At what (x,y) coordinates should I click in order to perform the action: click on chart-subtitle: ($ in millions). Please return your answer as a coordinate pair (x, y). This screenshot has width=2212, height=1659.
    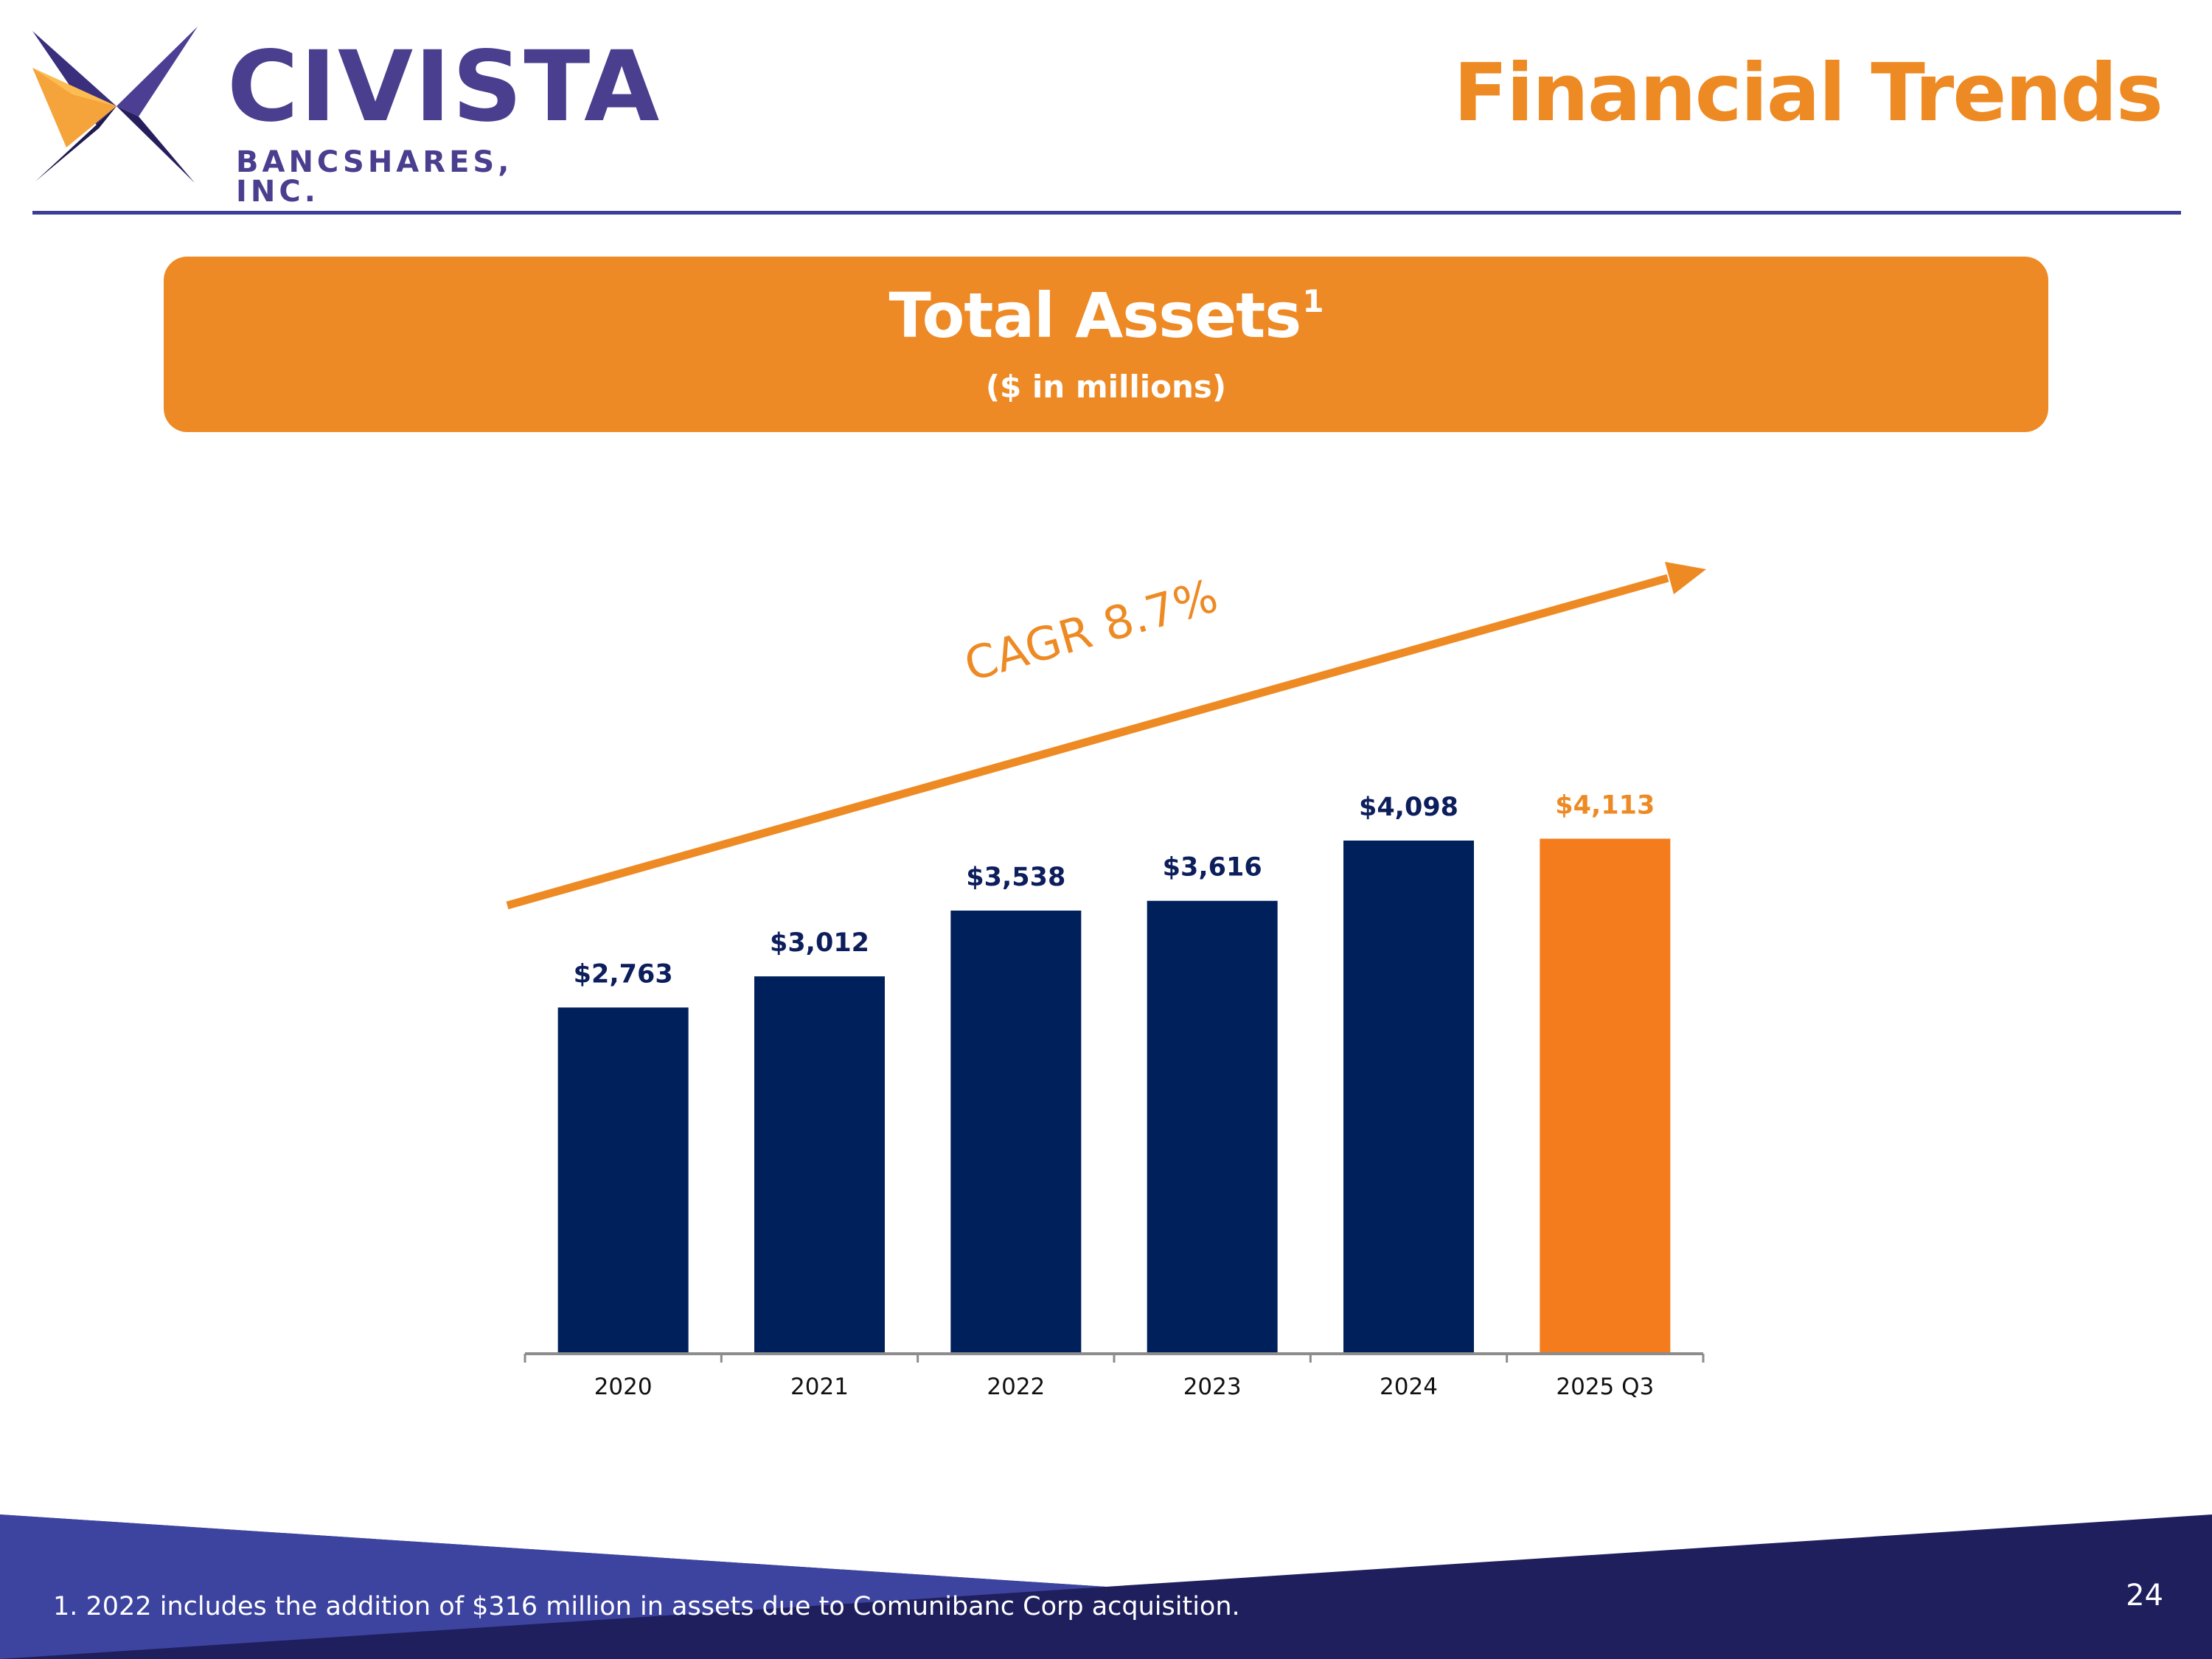
    Looking at the image, I should click on (1106, 387).